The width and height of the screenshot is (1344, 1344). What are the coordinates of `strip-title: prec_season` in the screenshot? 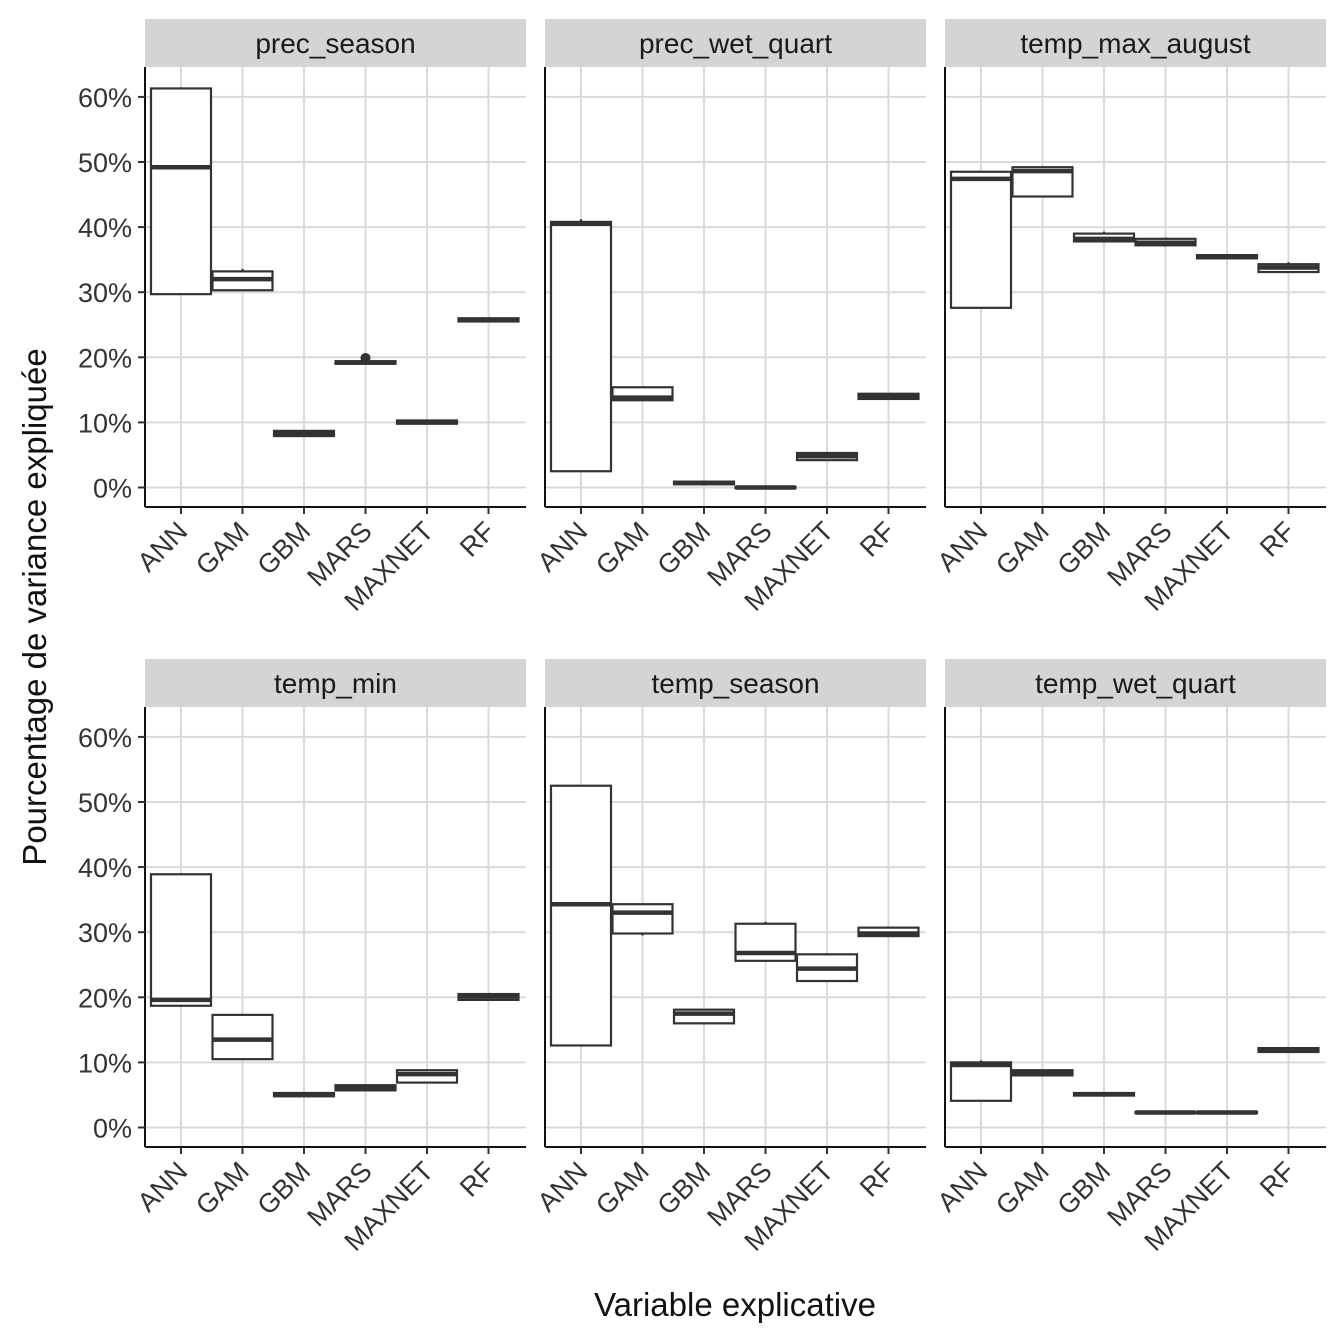 It's located at (335, 43).